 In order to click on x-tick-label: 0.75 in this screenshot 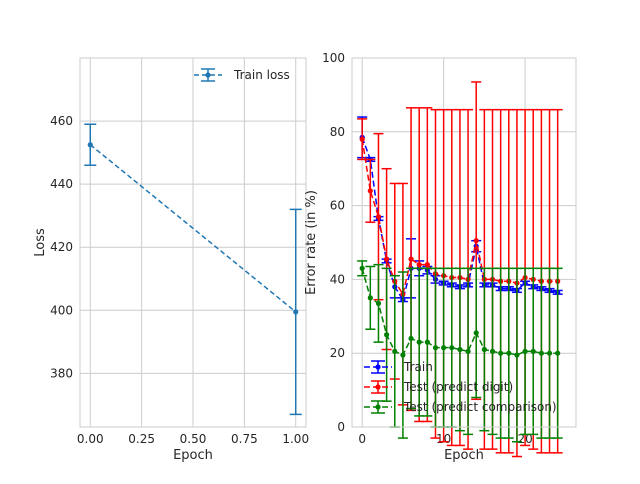, I will do `click(244, 439)`.